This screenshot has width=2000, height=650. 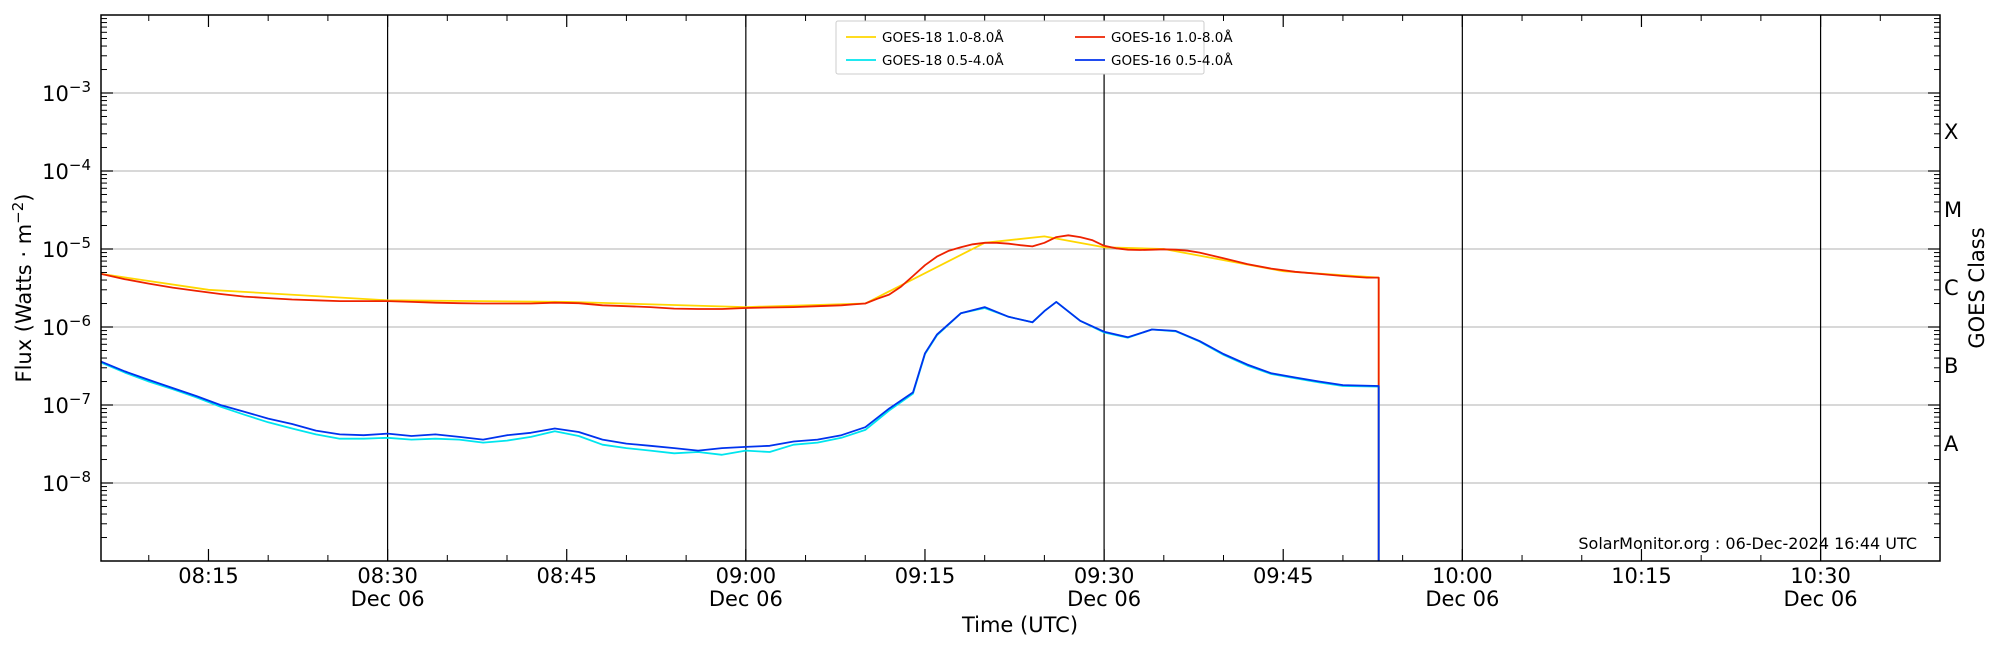 What do you see at coordinates (1820, 576) in the screenshot?
I see `x-tick-label: 10:30` at bounding box center [1820, 576].